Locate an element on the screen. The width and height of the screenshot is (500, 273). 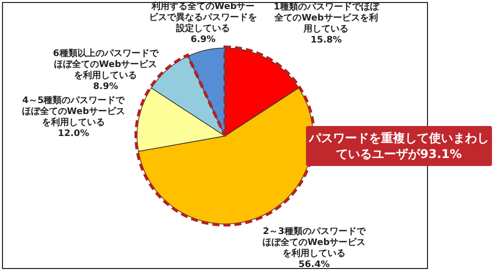
slice-label: 4～5種類のパスワードでほぼ全てのWebサービスを利用している is located at coordinates (74, 111).